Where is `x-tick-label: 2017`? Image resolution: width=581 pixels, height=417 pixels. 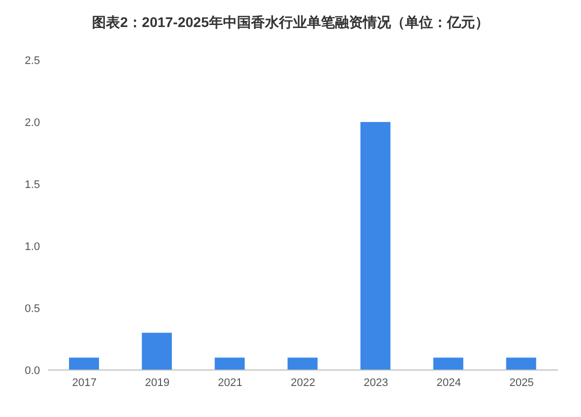
x-tick-label: 2017 is located at coordinates (84, 382).